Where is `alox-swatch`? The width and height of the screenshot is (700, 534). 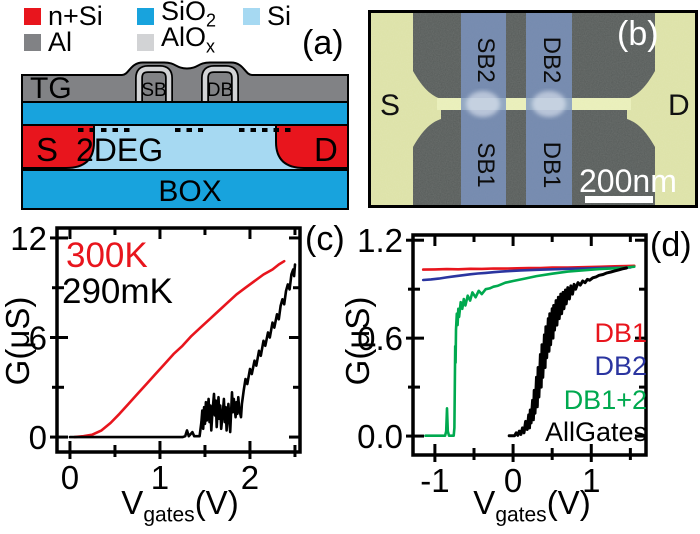
alox-swatch is located at coordinates (145, 42).